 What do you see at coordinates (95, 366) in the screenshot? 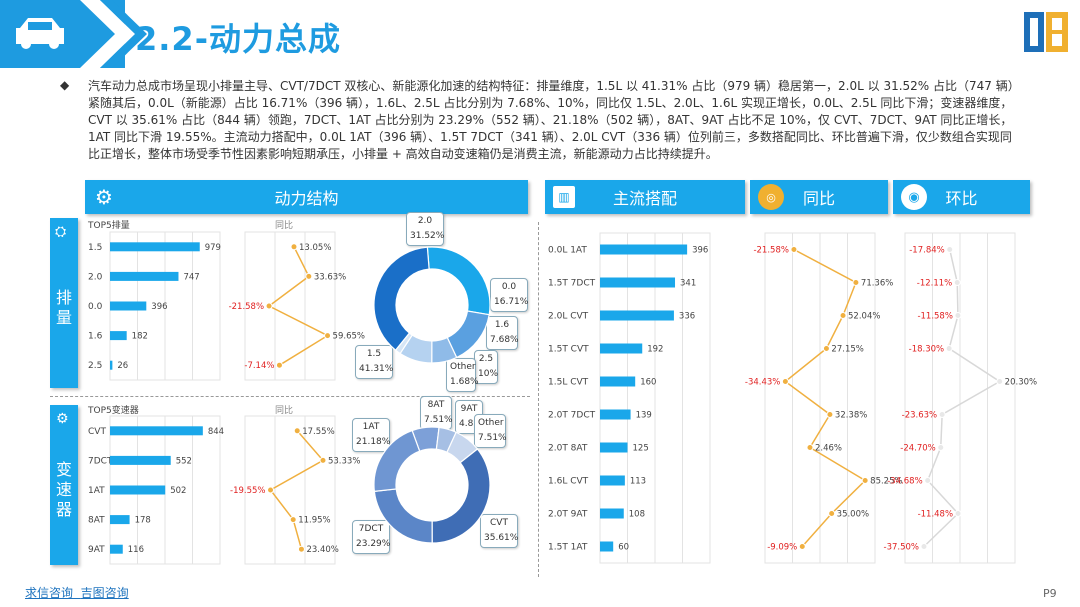
I see `disp-bar-tick-label: 2.5` at bounding box center [95, 366].